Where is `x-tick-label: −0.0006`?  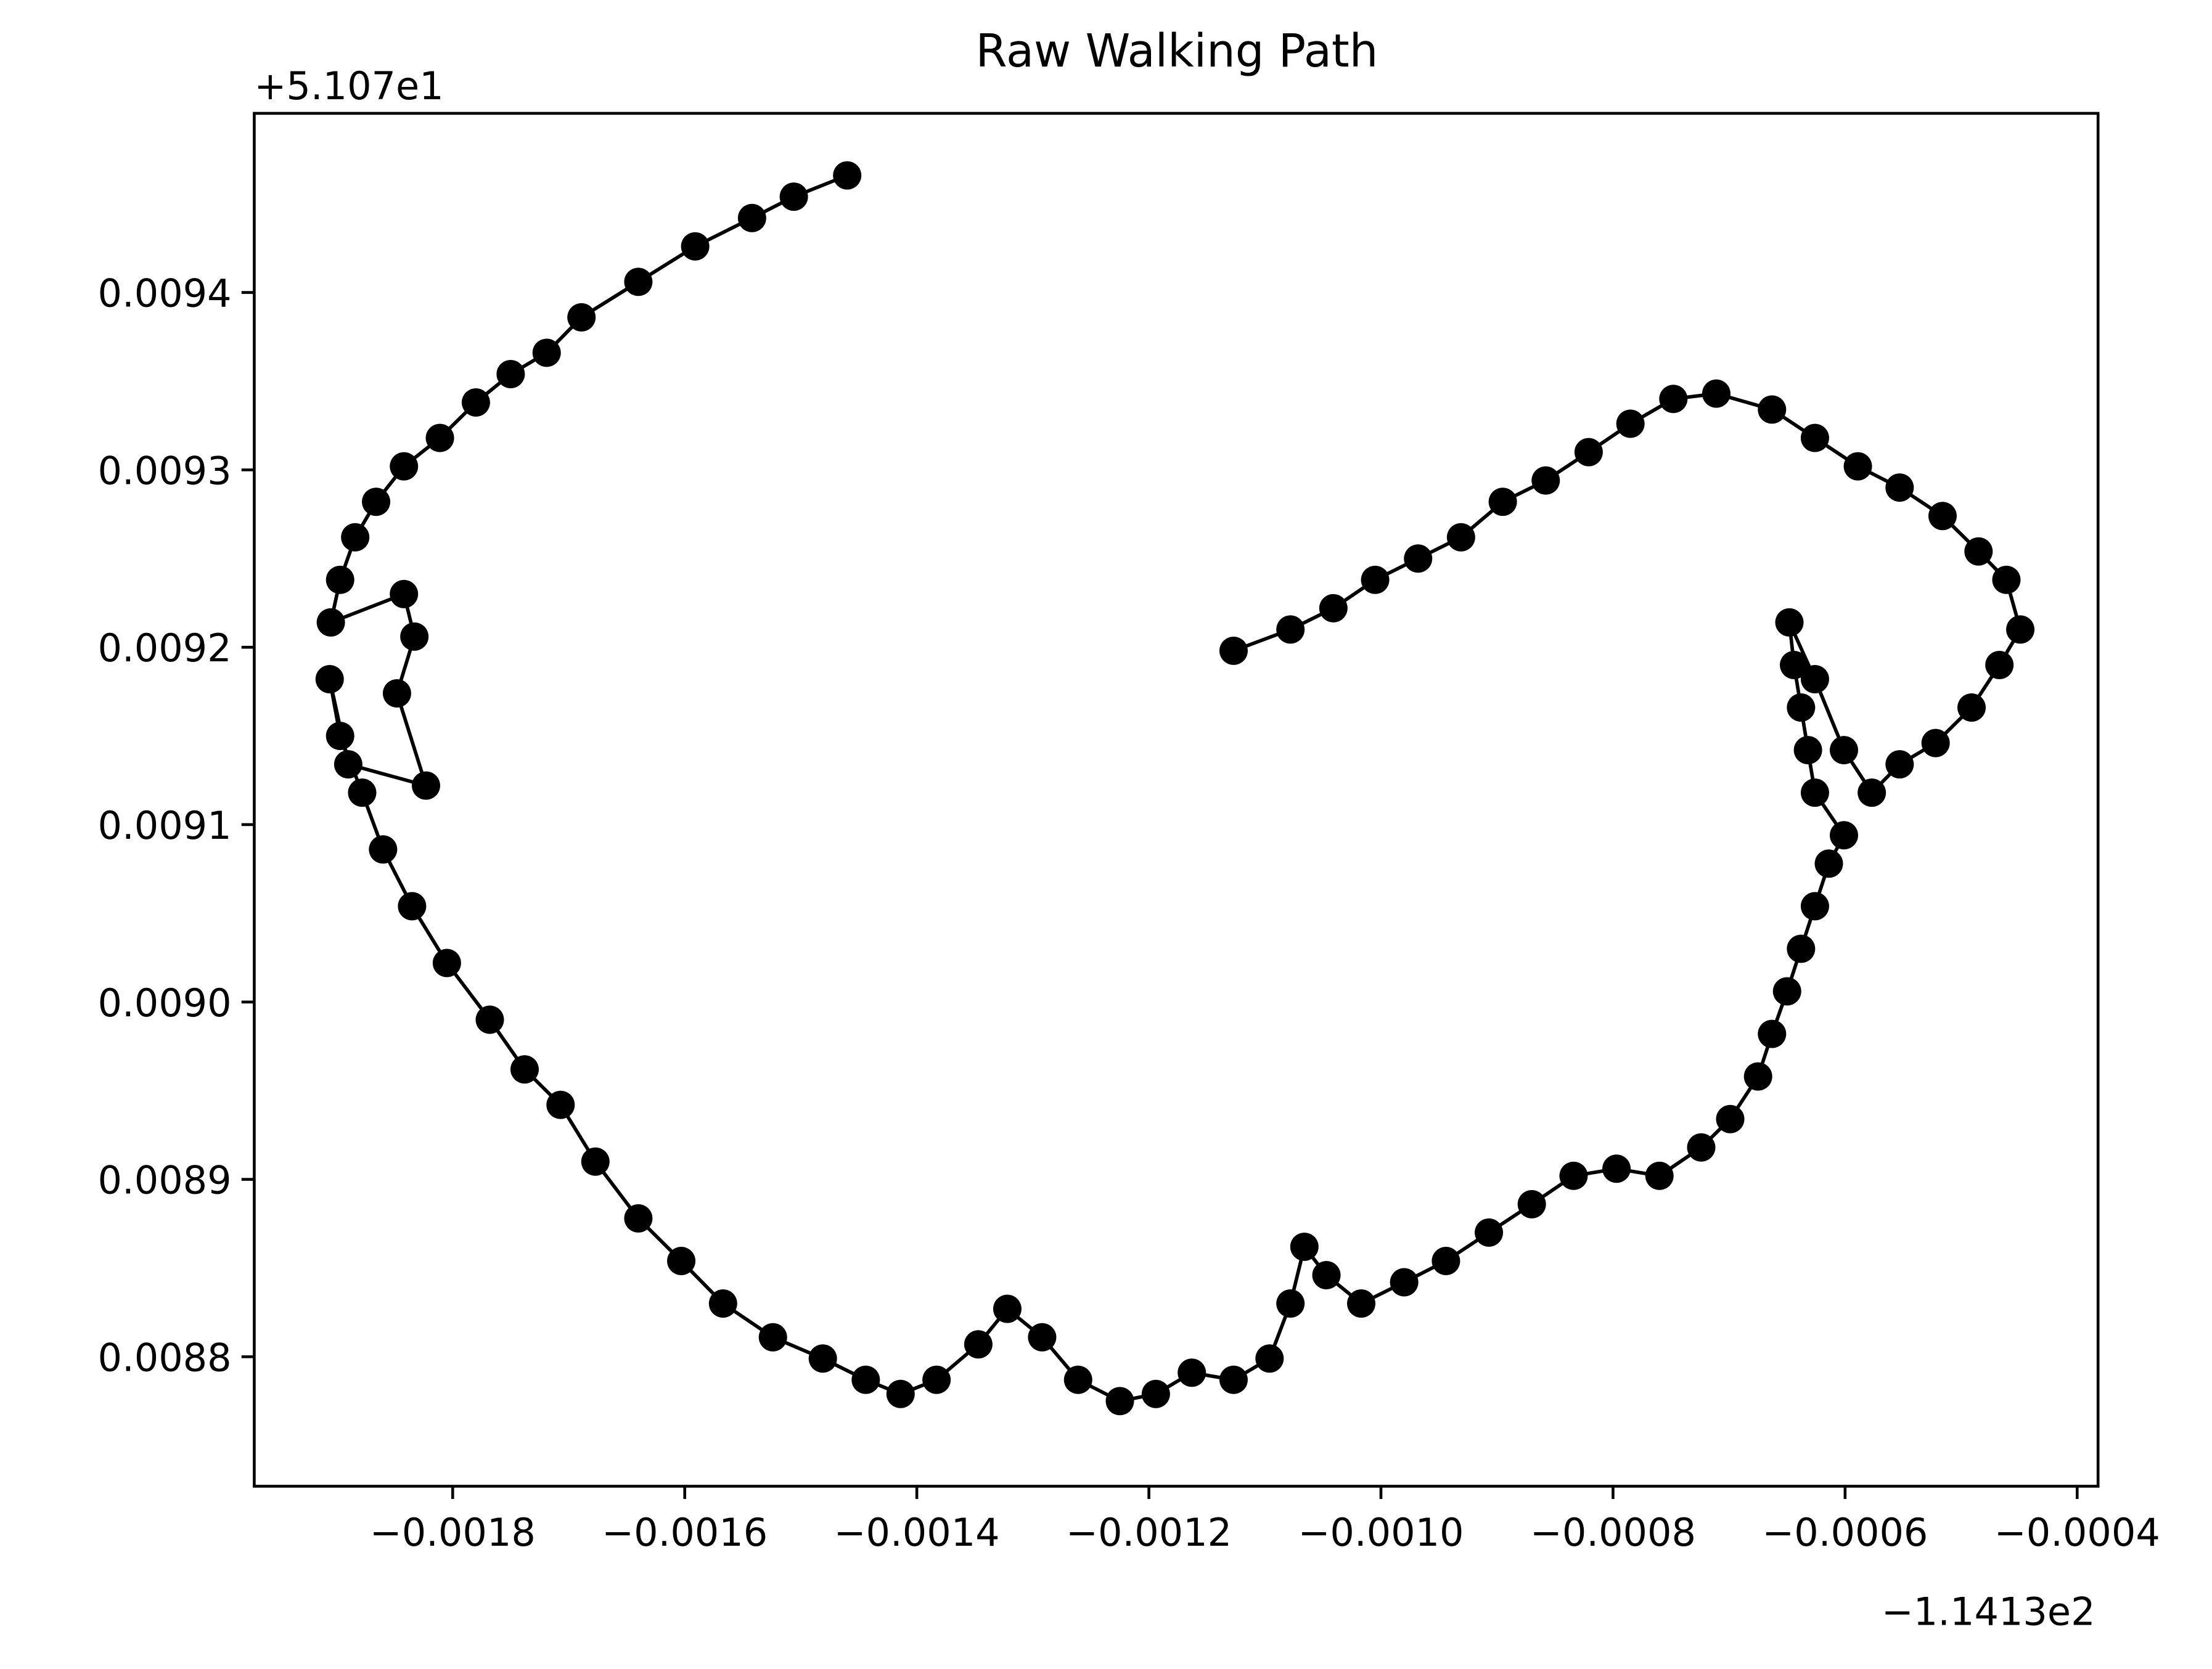 x-tick-label: −0.0006 is located at coordinates (1845, 1532).